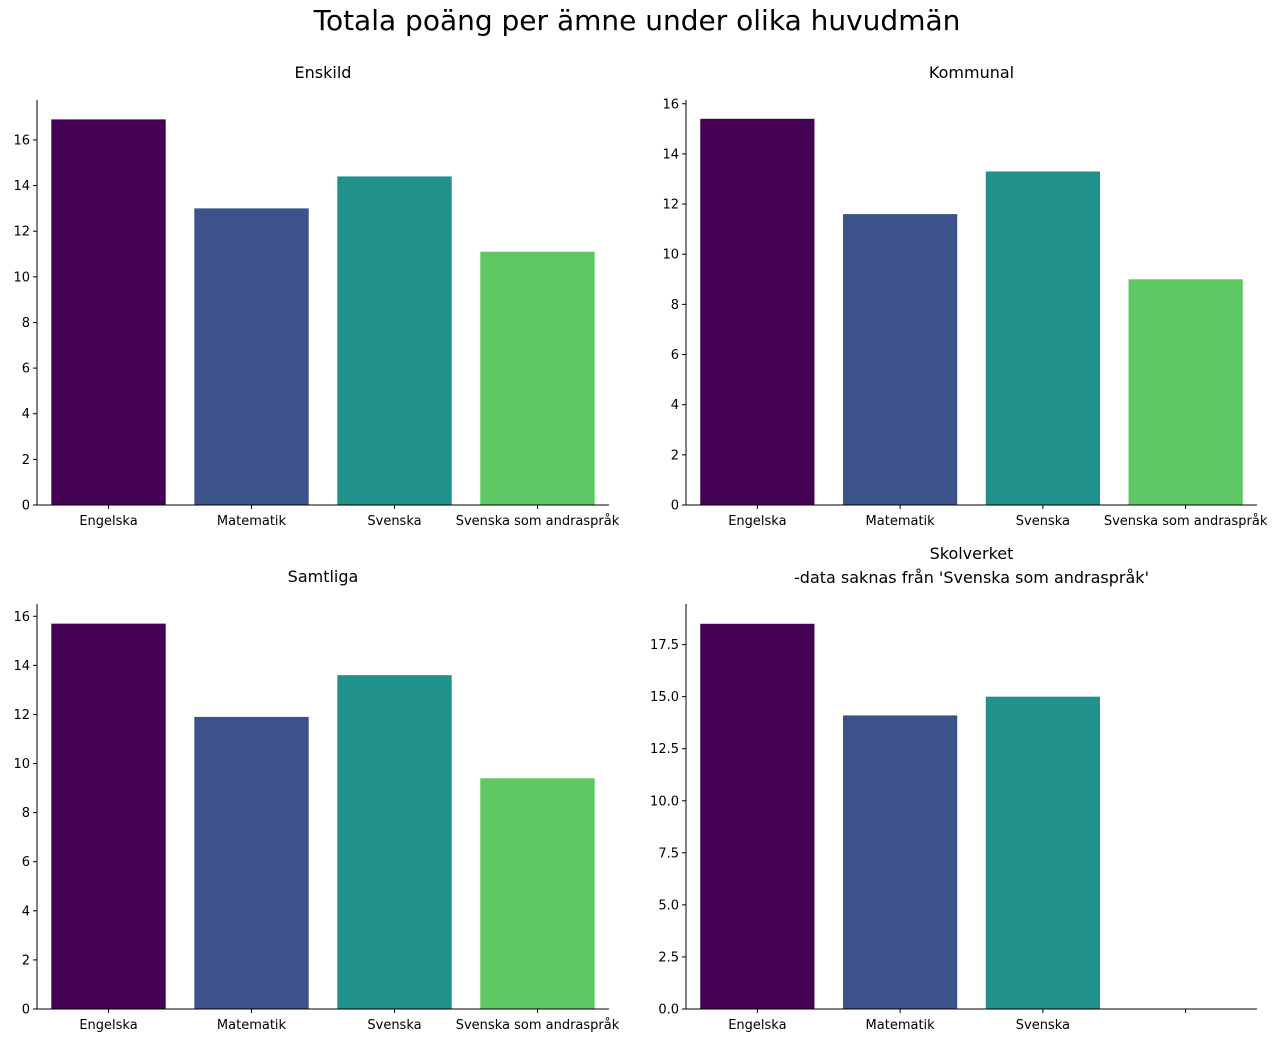  What do you see at coordinates (668, 905) in the screenshot?
I see `y-tick-label: 5.0` at bounding box center [668, 905].